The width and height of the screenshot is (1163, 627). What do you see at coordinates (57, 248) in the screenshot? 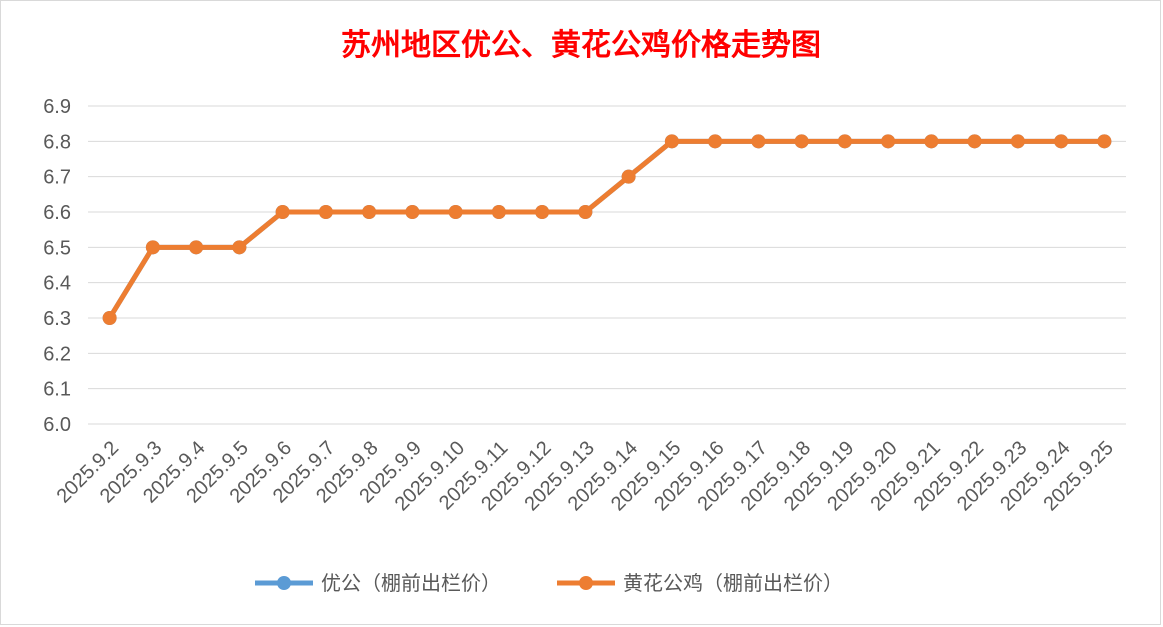
I see `y-tick-label: 6.5` at bounding box center [57, 248].